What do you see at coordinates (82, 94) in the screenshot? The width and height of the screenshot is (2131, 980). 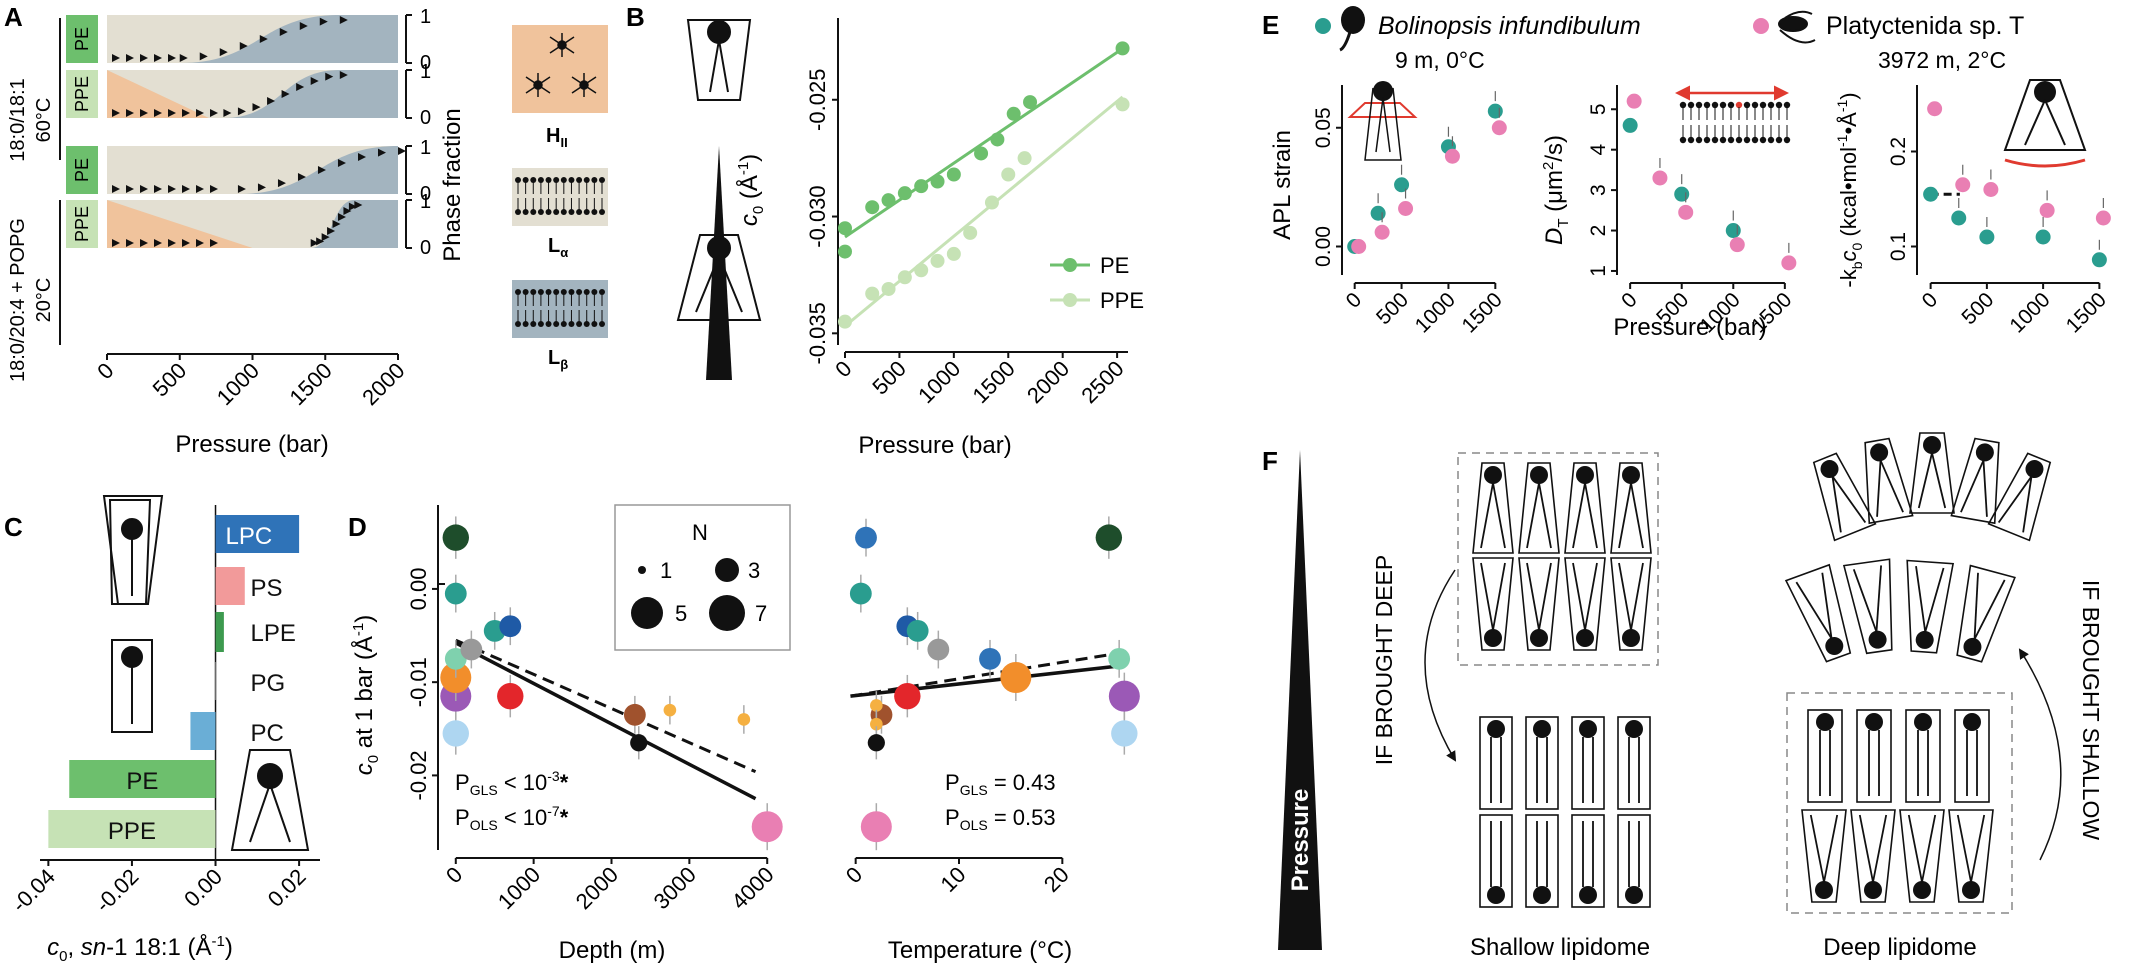 I see `row-label-box` at bounding box center [82, 94].